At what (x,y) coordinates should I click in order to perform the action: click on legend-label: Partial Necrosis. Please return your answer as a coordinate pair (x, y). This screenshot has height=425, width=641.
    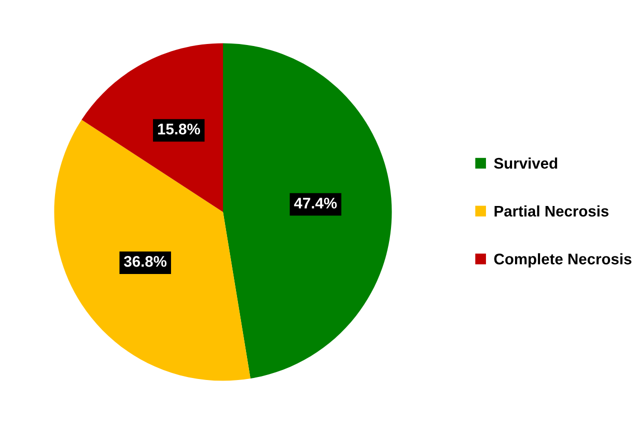
    Looking at the image, I should click on (551, 211).